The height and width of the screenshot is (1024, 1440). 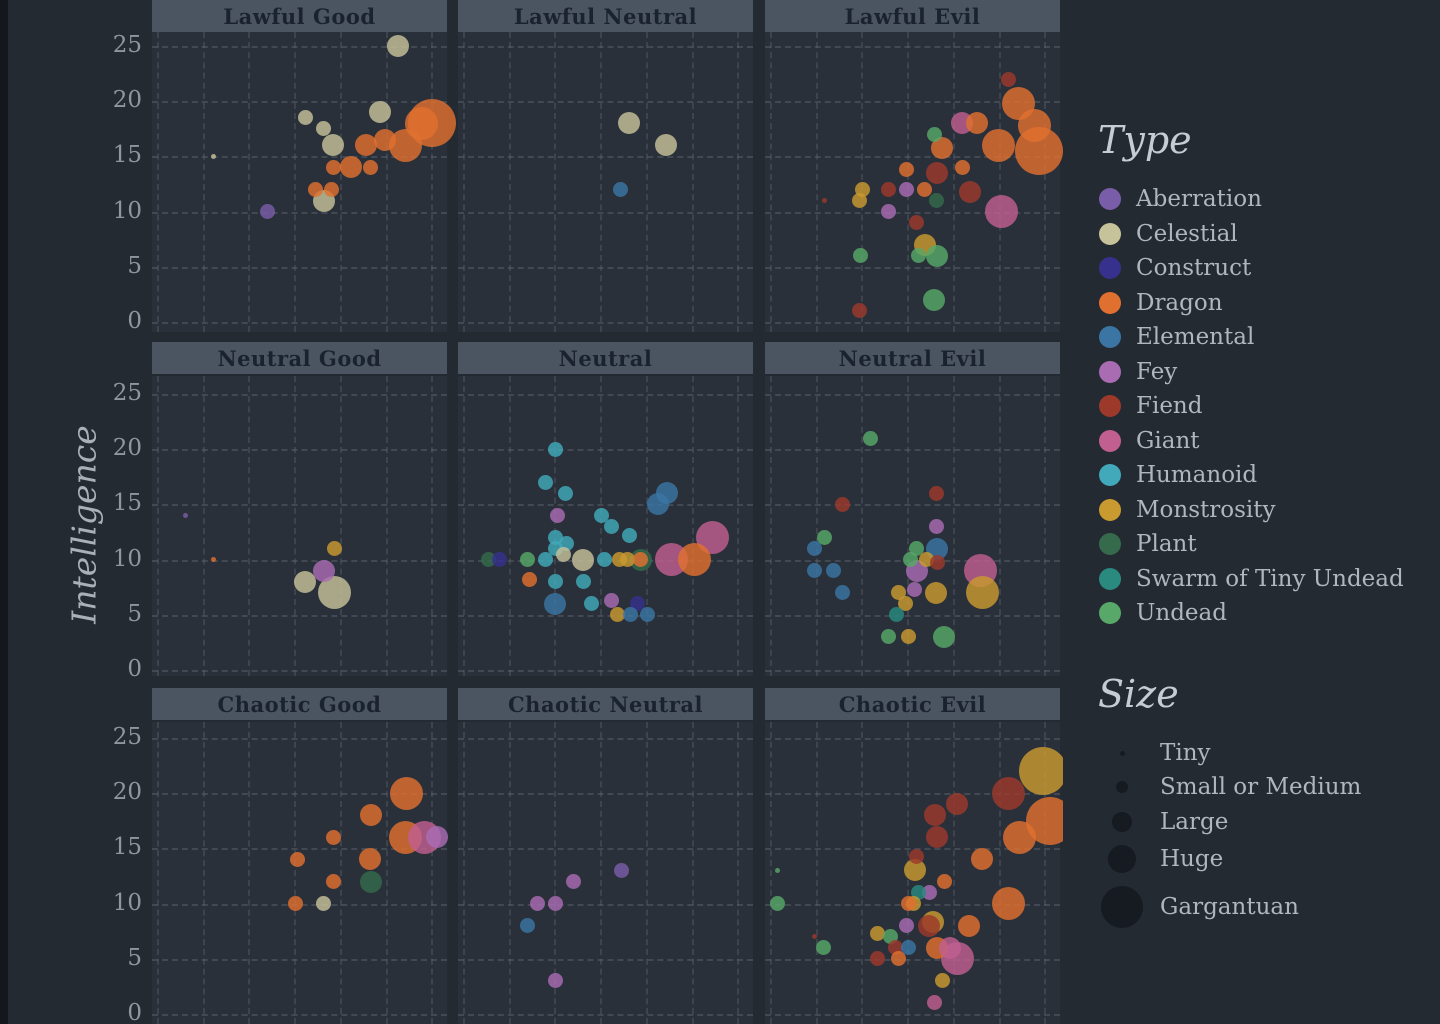 I want to click on left-edge-strip, so click(x=4, y=512).